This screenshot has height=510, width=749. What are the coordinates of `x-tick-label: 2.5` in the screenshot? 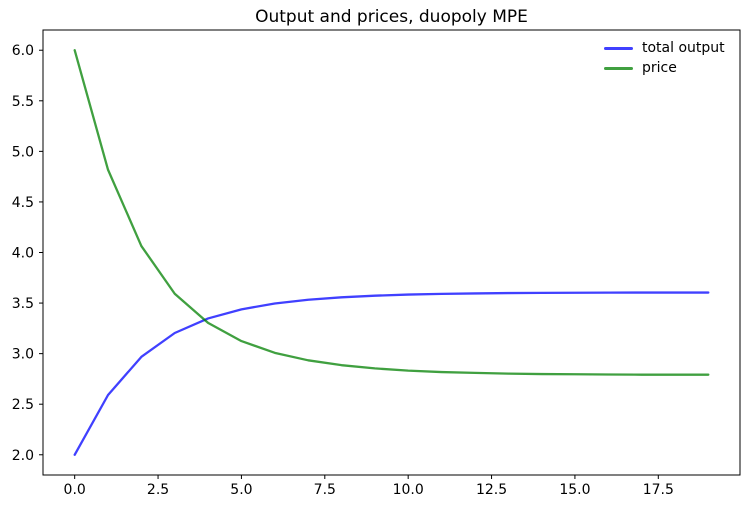 It's located at (158, 490).